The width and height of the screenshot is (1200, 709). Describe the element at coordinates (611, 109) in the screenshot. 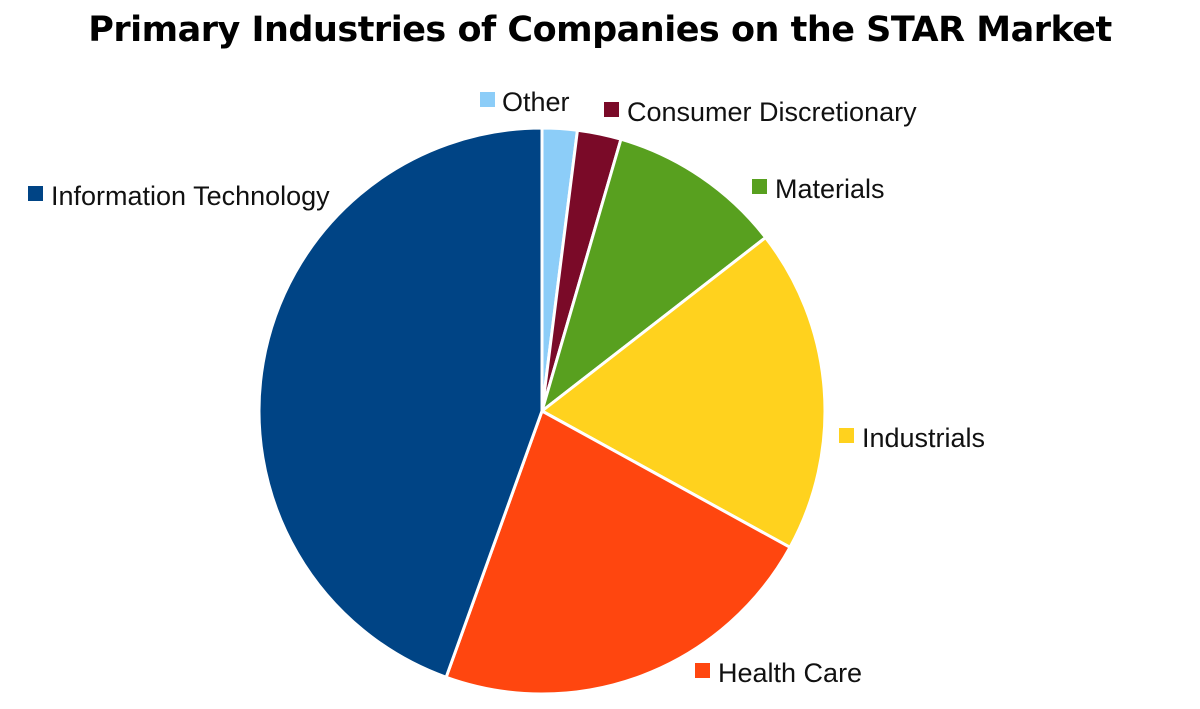

I see `legend-swatch-consumer-discretionary` at that location.